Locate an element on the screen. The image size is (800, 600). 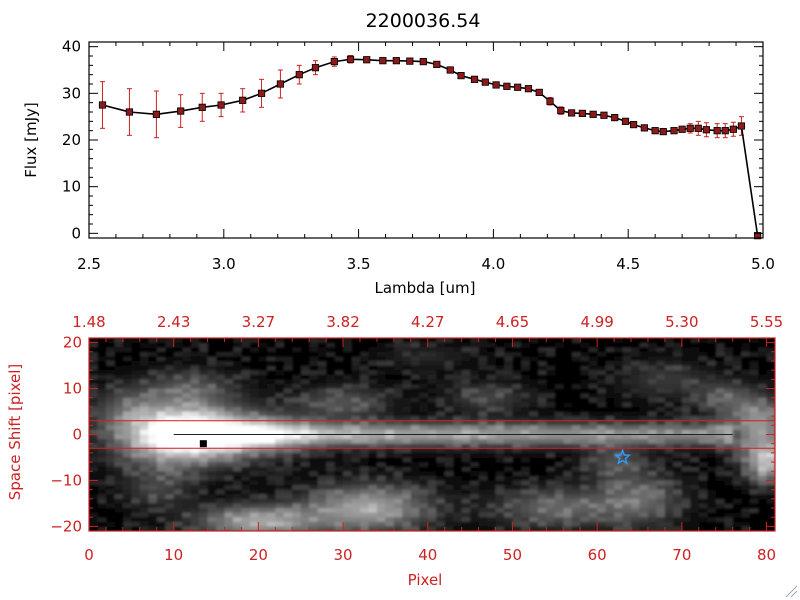
resize-grip-icon is located at coordinates (791, 591).